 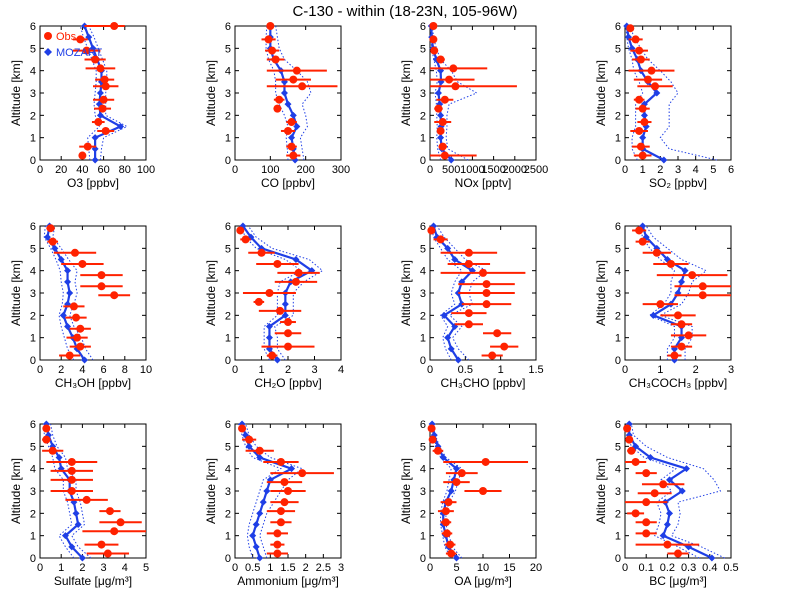 I want to click on x-tick-label: 6, so click(x=104, y=370).